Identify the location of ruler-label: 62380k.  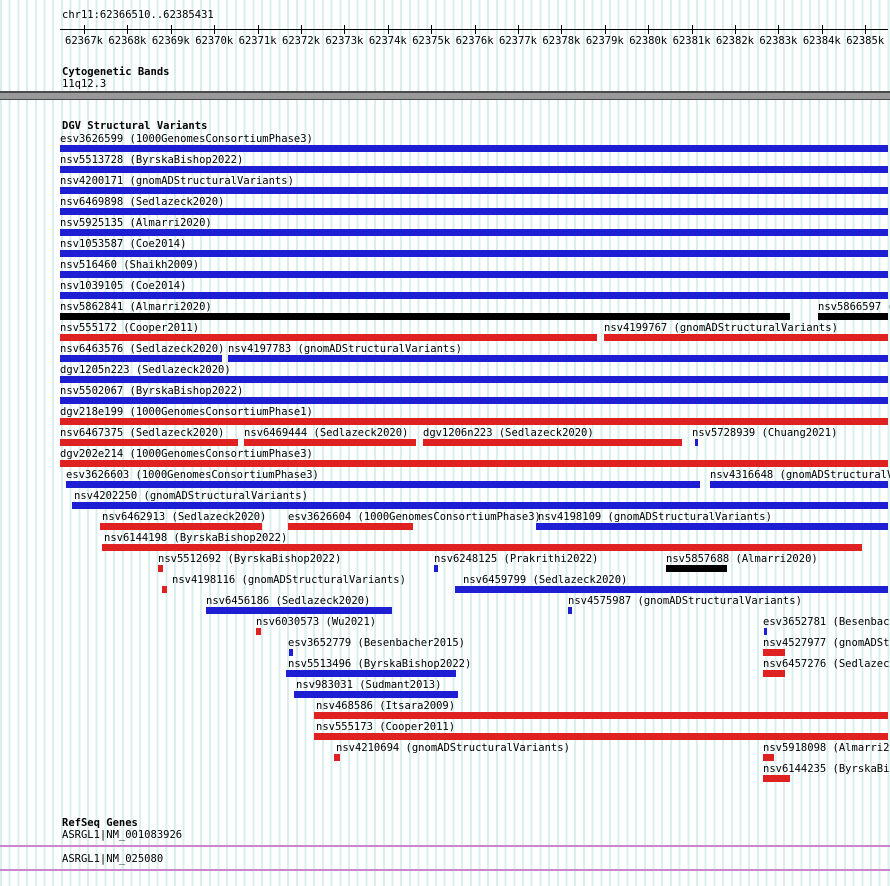
(648, 41).